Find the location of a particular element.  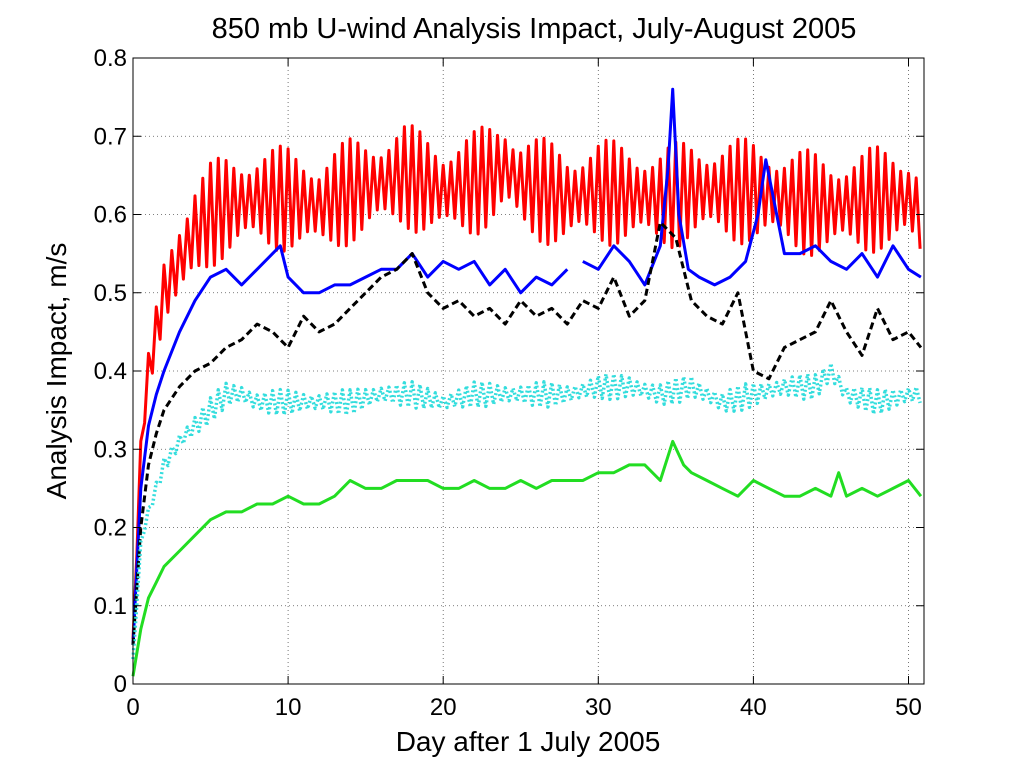

y-tick-label: 0.7 is located at coordinates (110, 136).